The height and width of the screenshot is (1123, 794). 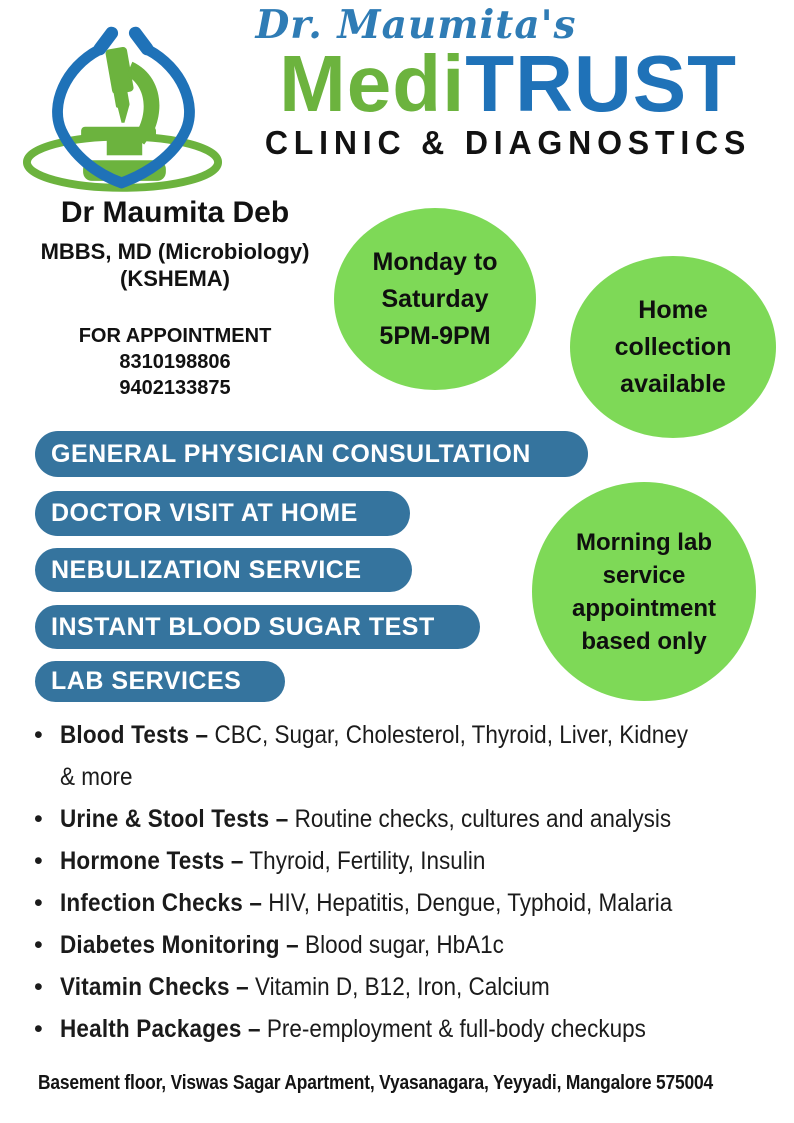 What do you see at coordinates (223, 570) in the screenshot?
I see `service-pill-nebulization: NEBULIZATION SERVICE` at bounding box center [223, 570].